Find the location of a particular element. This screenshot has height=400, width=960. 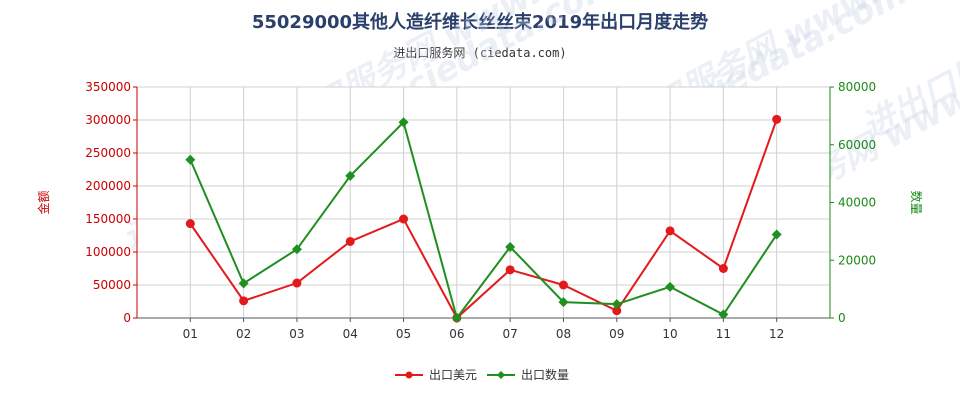

right-tick-label: 40000 is located at coordinates (857, 203).